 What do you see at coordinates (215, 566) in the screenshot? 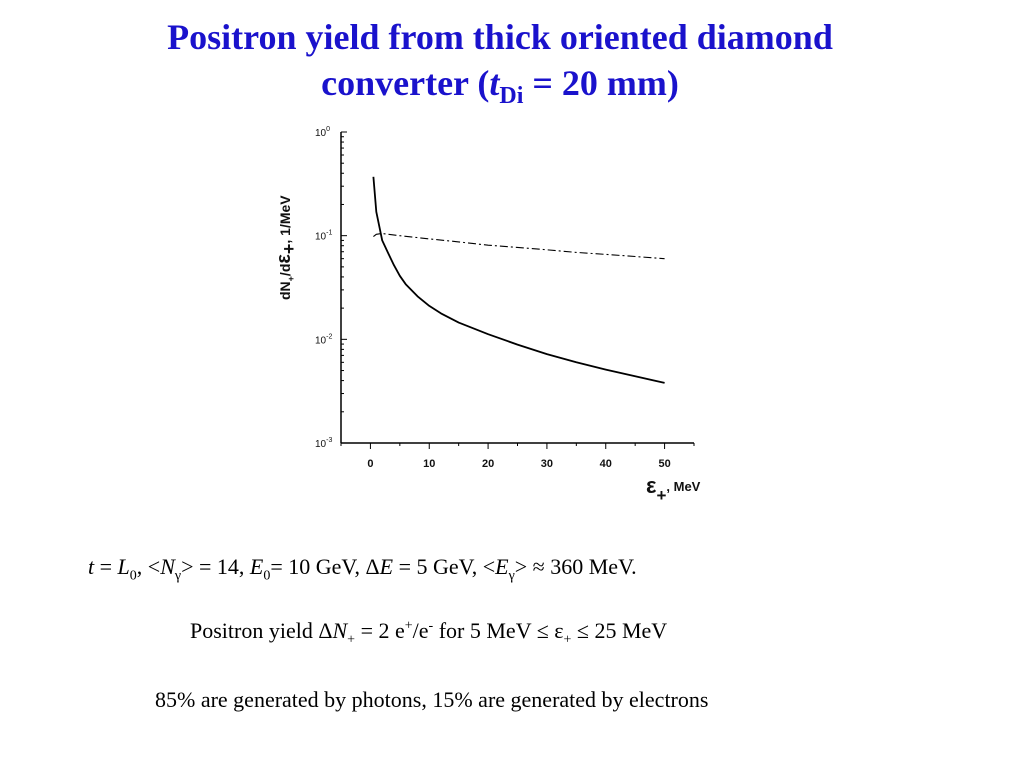
I see `param-after-n: > = 14,` at bounding box center [215, 566].